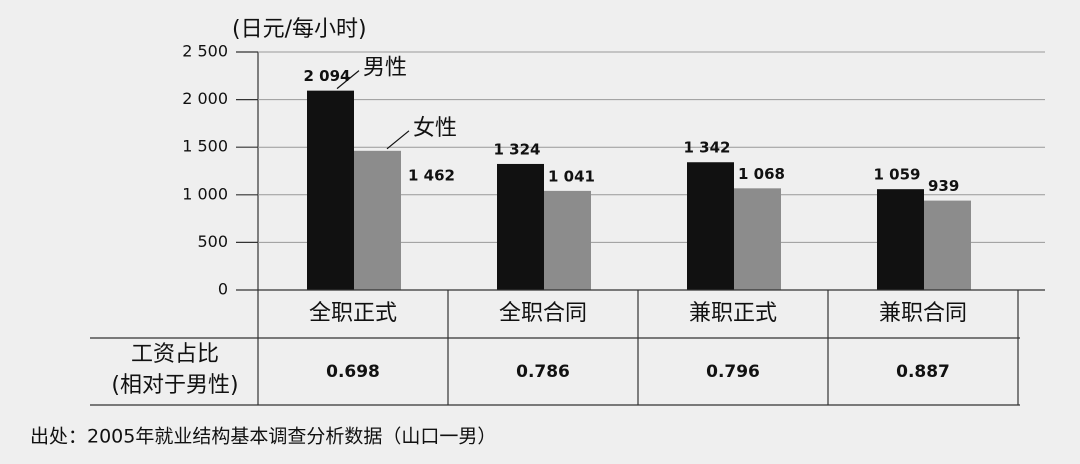  I want to click on x-tick-label: 全职正式, so click(353, 313).